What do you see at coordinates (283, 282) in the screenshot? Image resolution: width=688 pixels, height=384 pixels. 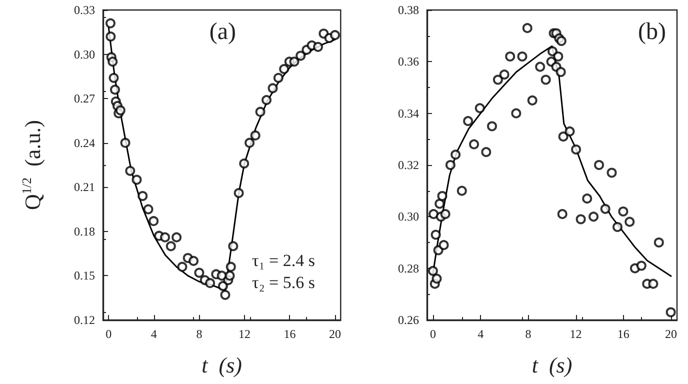 I see `annotation: τ₂ = 5.6 s` at bounding box center [283, 282].